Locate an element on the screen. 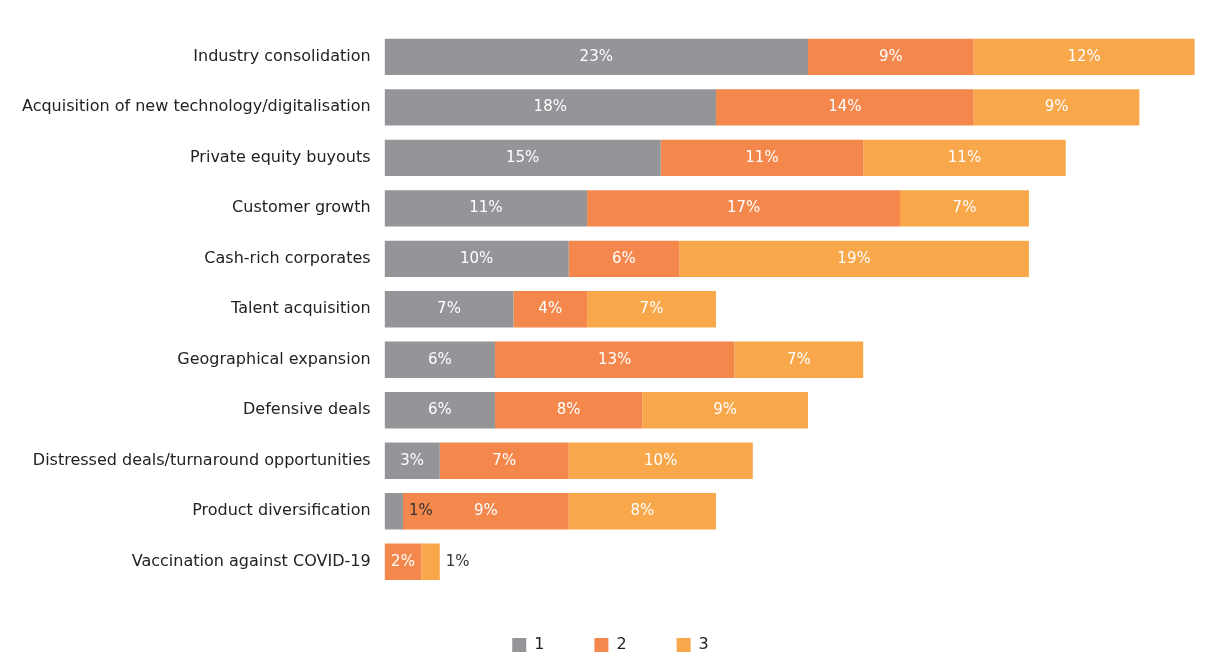  y-tick-label: Distressed deals/turnaround opportunities is located at coordinates (201, 459).